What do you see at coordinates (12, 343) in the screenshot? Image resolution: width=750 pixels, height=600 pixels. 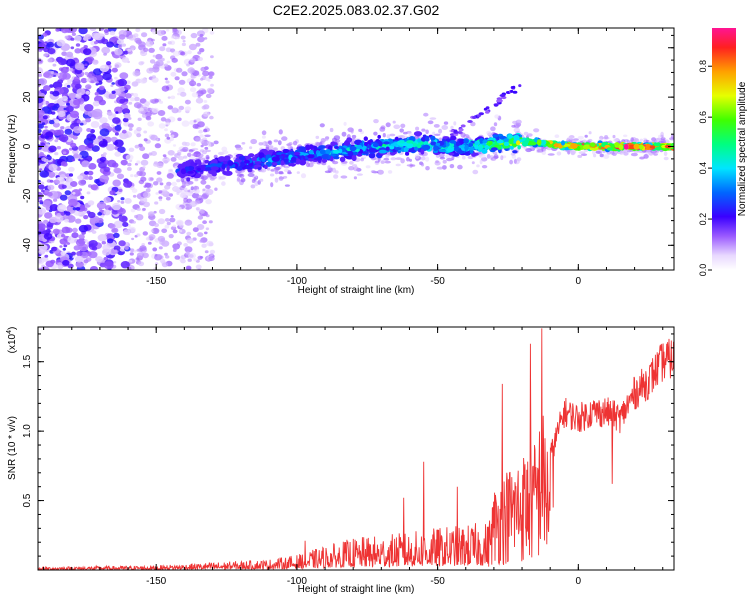 I see `snr-y-multiplier-base: (x10` at bounding box center [12, 343].